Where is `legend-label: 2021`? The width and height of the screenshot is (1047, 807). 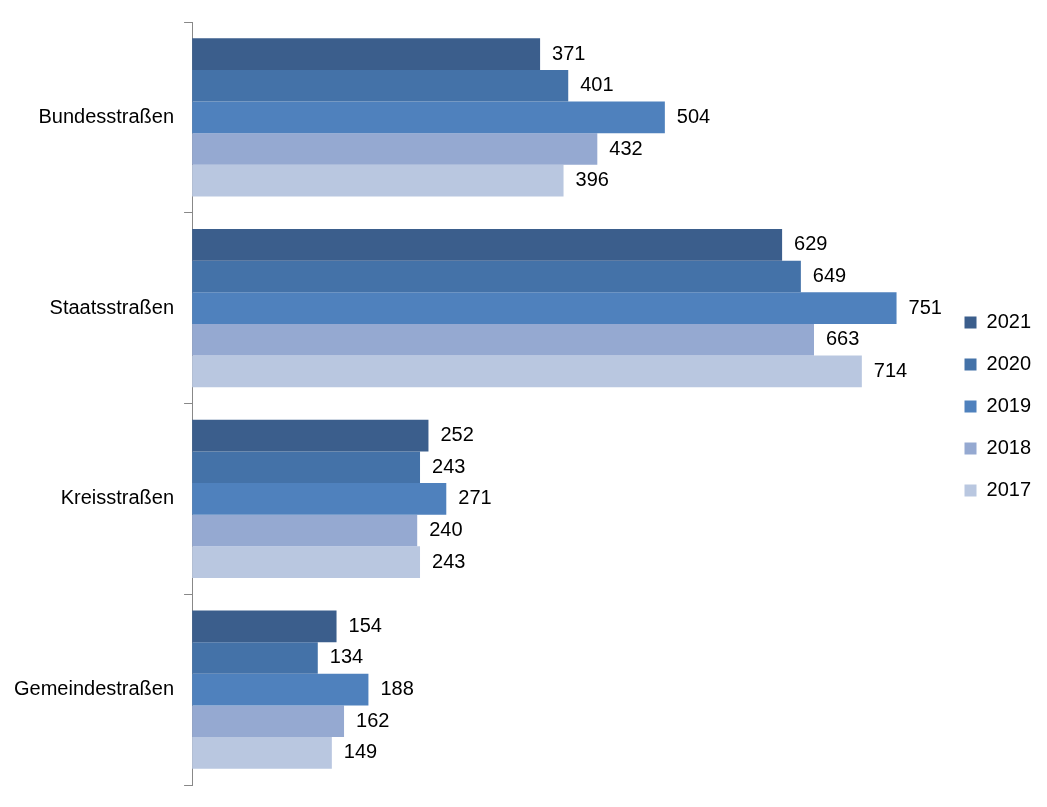
legend-label: 2021 is located at coordinates (1009, 321).